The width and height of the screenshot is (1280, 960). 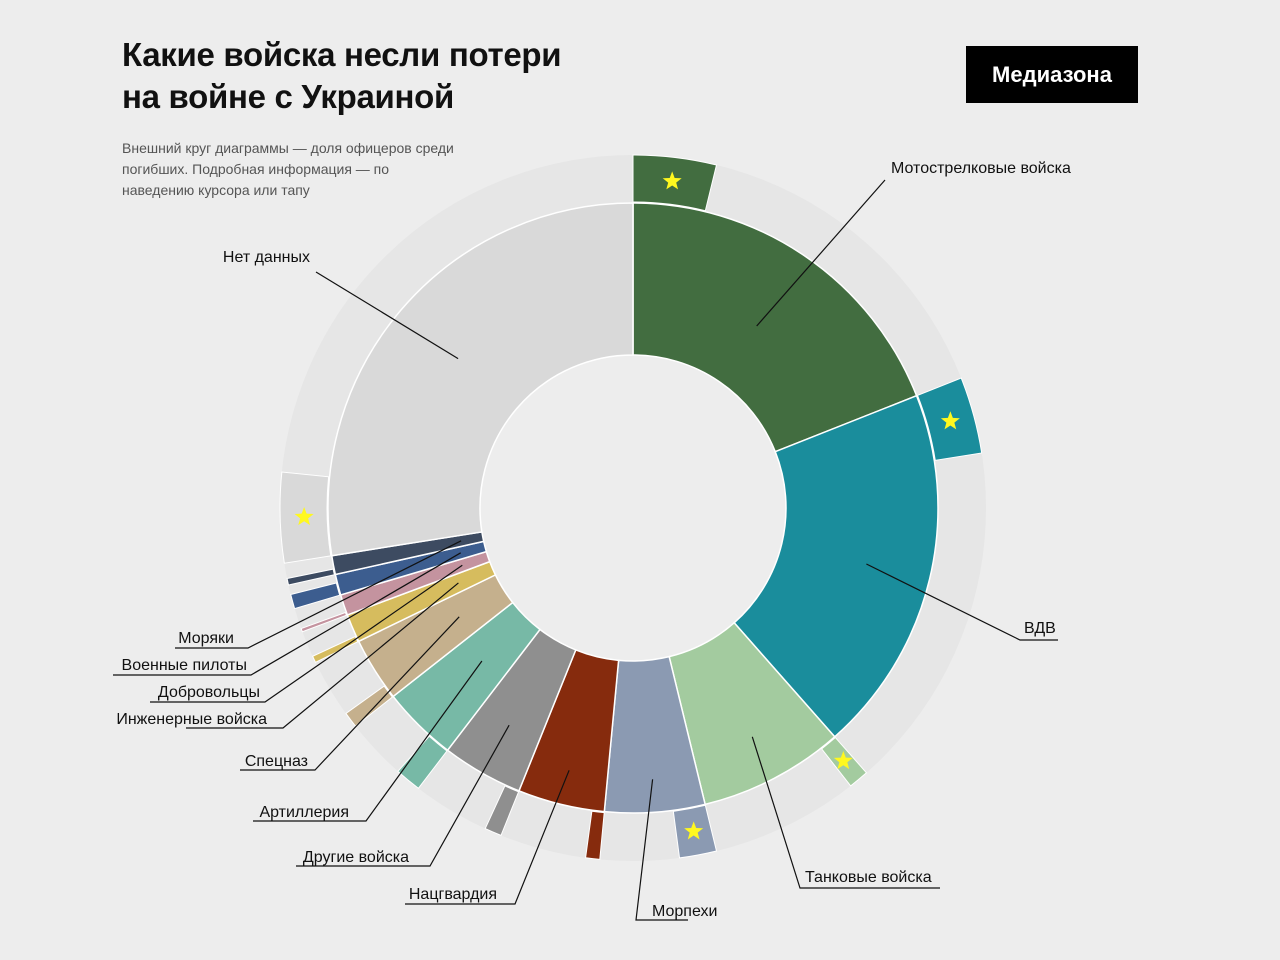 What do you see at coordinates (335, 649) in the screenshot?
I see `slice-инженерные-войска-officers` at bounding box center [335, 649].